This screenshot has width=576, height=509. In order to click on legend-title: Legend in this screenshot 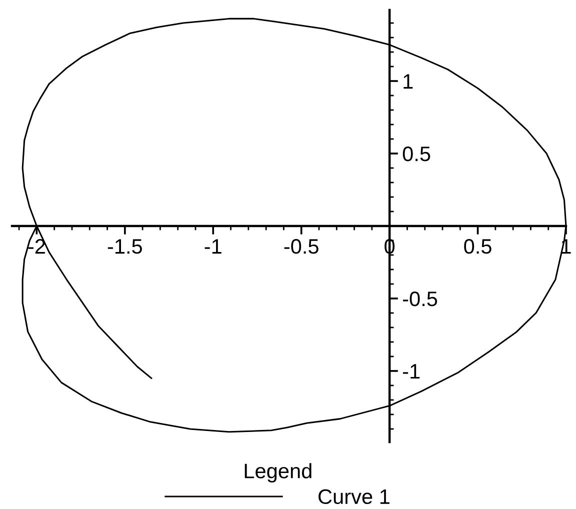, I will do `click(278, 472)`.